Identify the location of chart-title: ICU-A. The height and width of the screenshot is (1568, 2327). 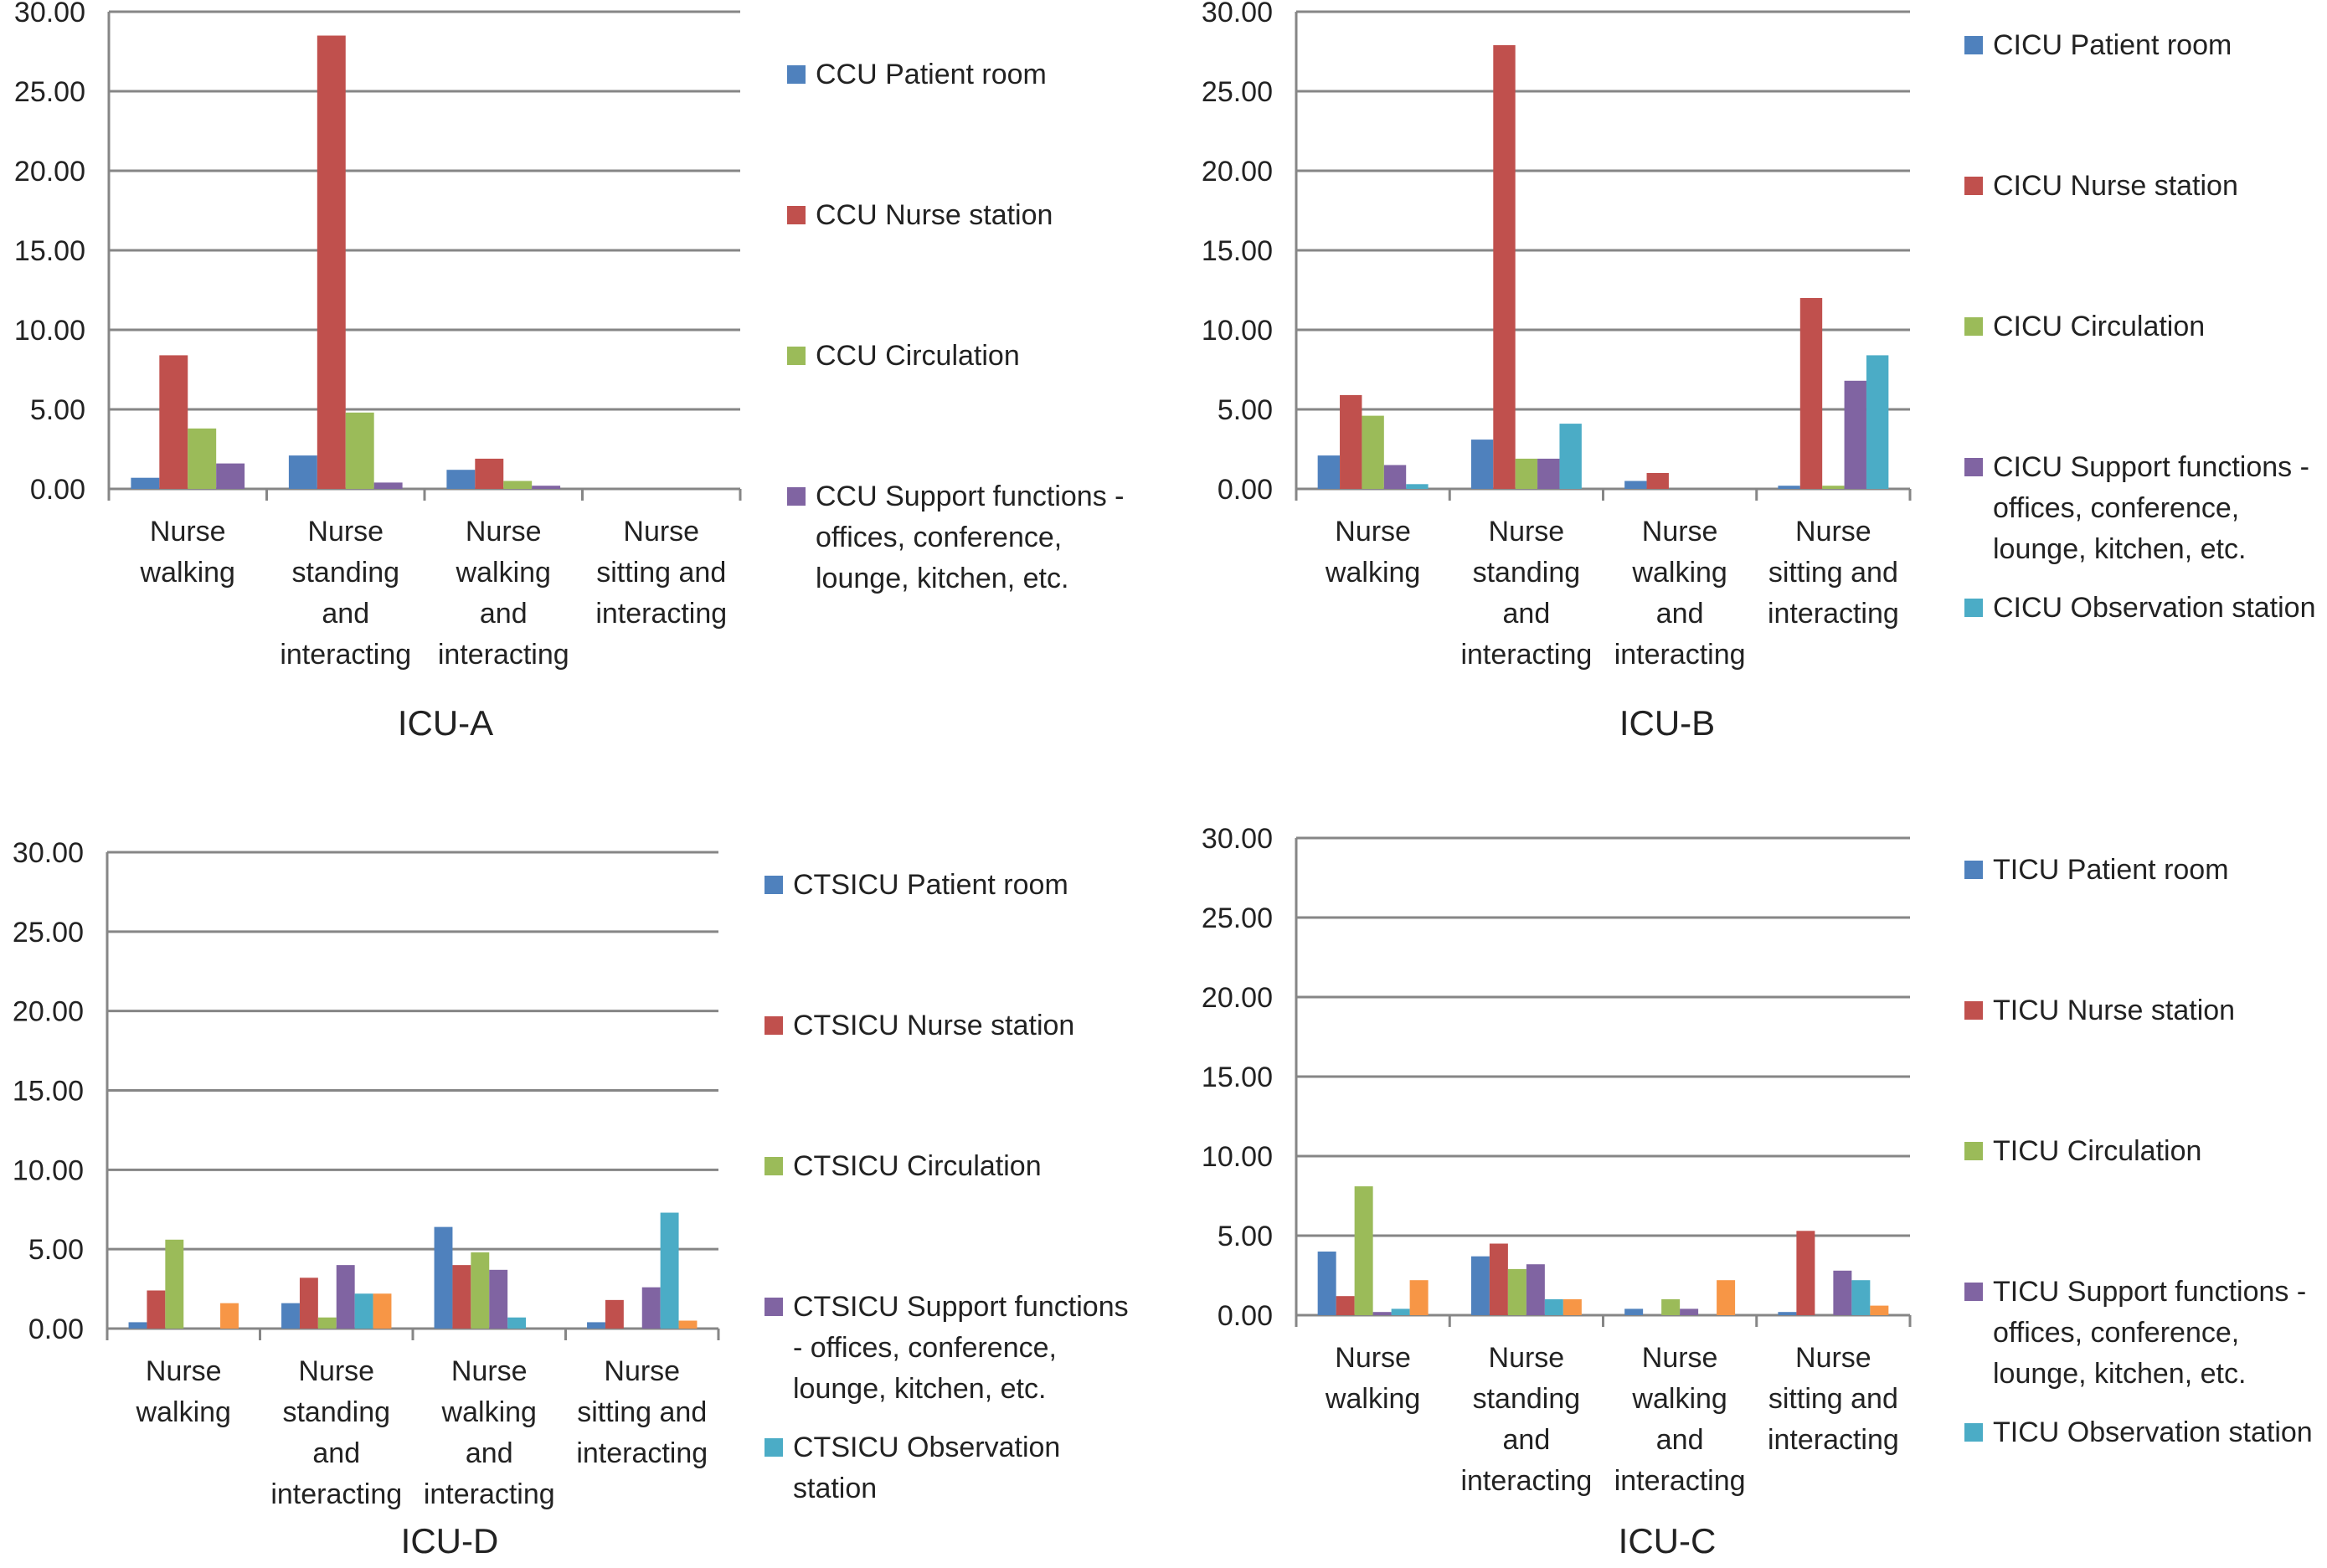
(446, 723).